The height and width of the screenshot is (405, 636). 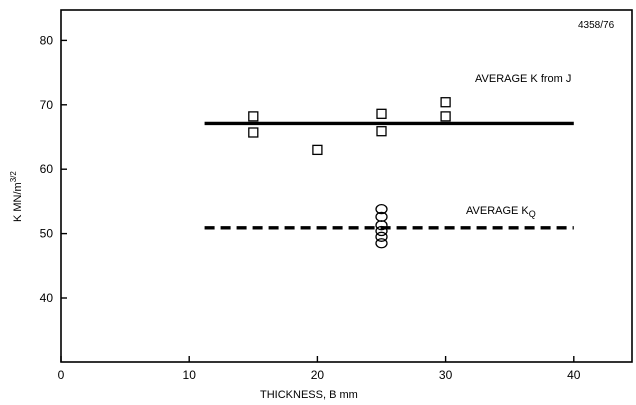 What do you see at coordinates (596, 25) in the screenshot?
I see `figure-id: 4358/76` at bounding box center [596, 25].